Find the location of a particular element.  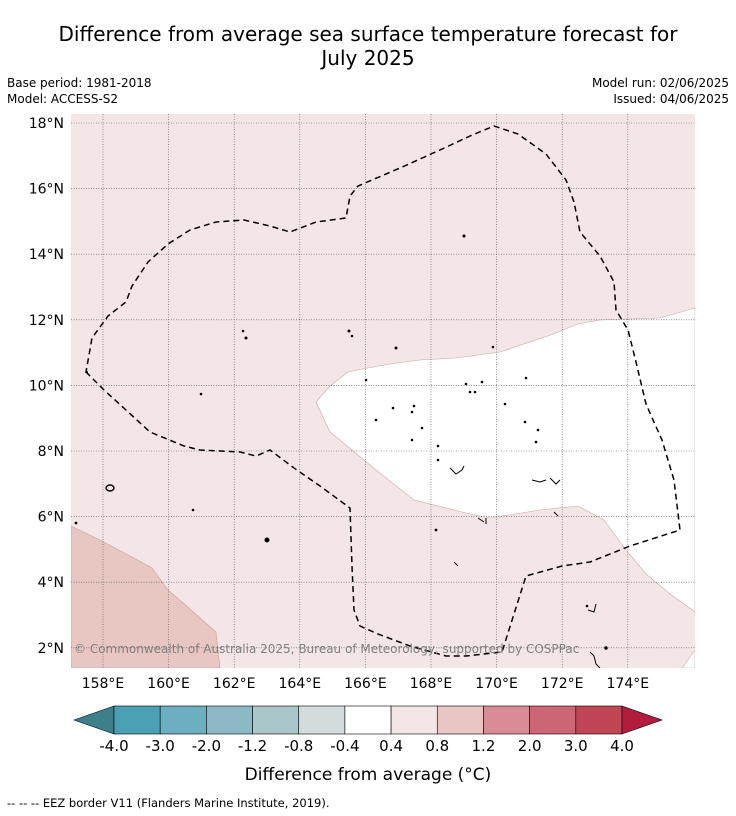

lon-label: 168°E is located at coordinates (431, 684).